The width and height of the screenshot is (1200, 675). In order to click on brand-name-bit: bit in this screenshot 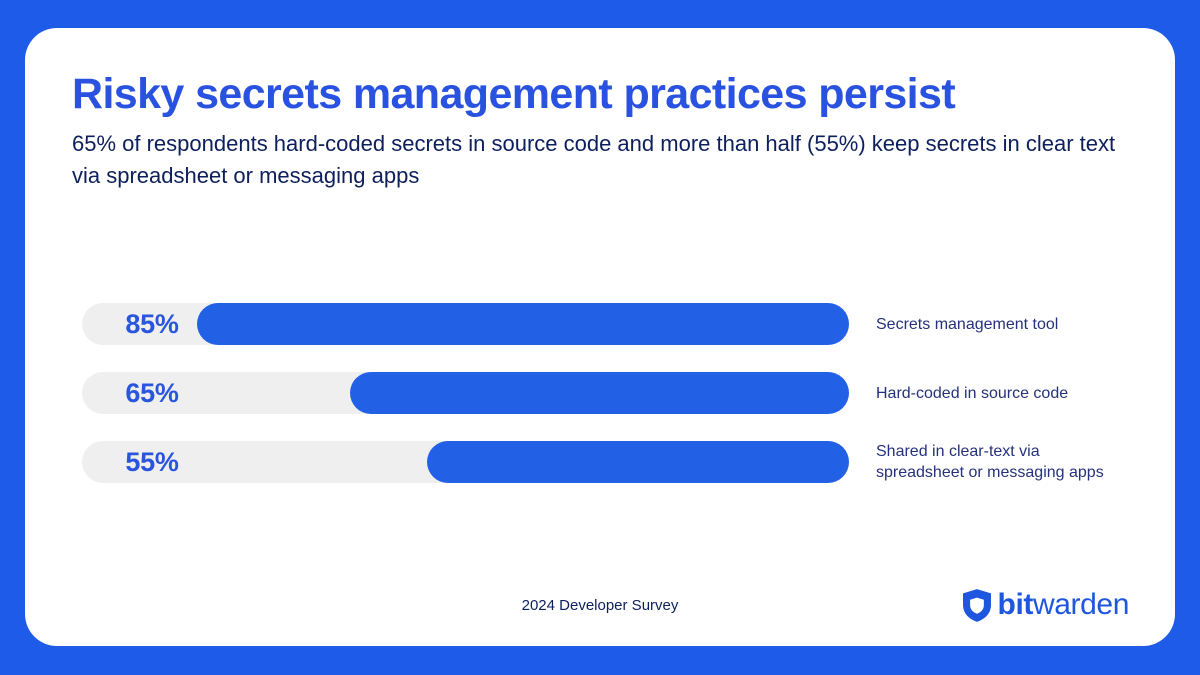, I will do `click(1015, 604)`.